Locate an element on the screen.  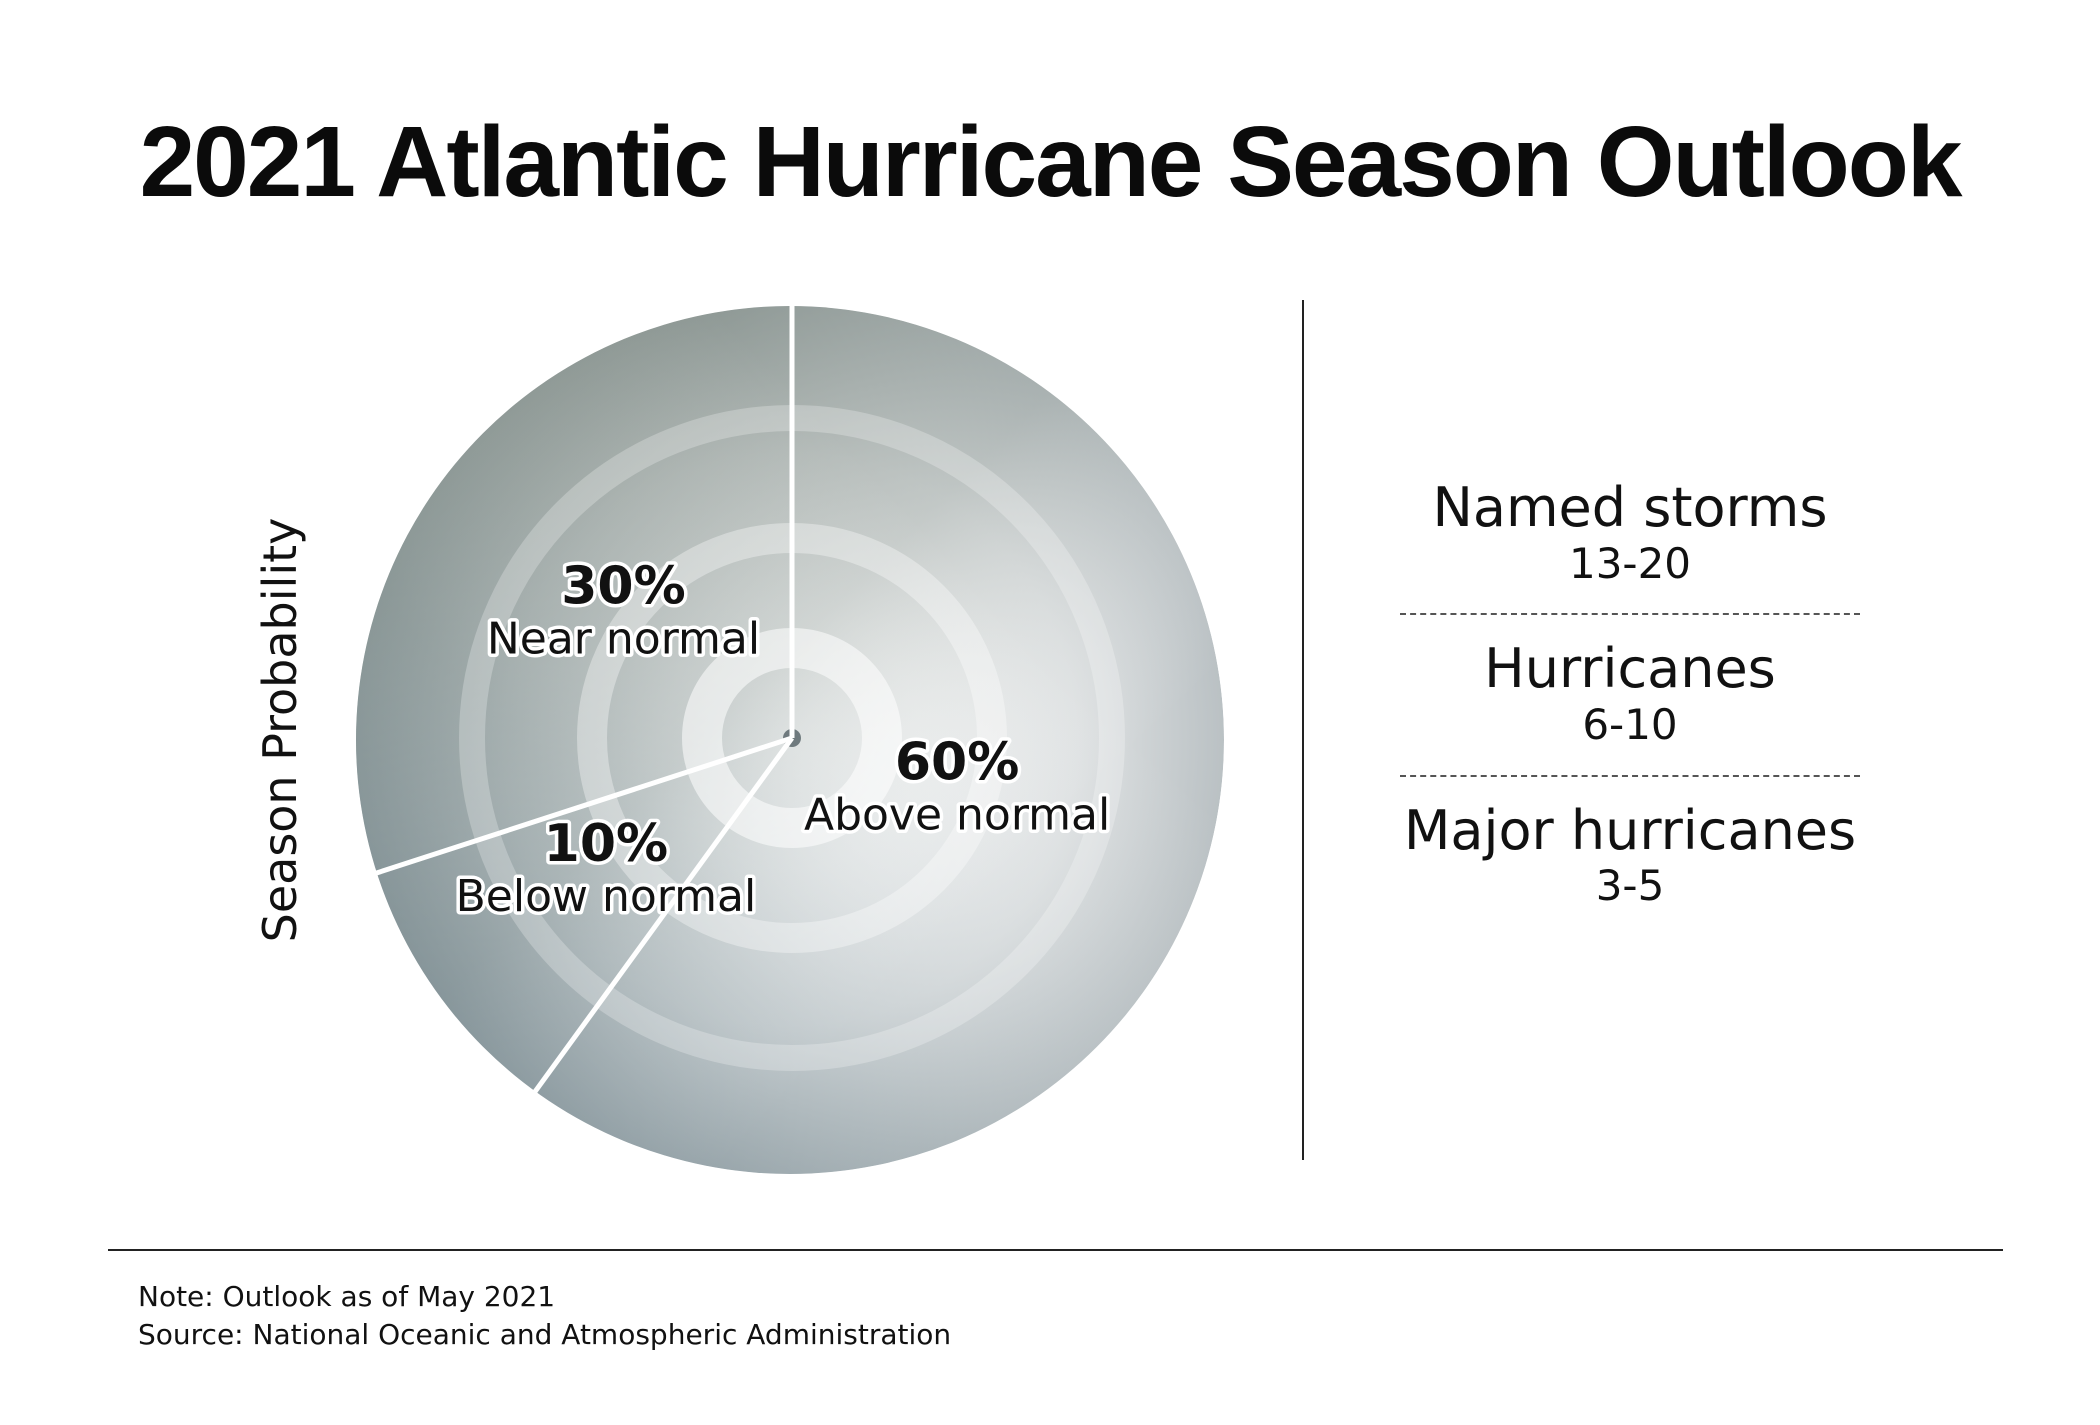
slice-value-near-normal: 30% is located at coordinates (623, 587).